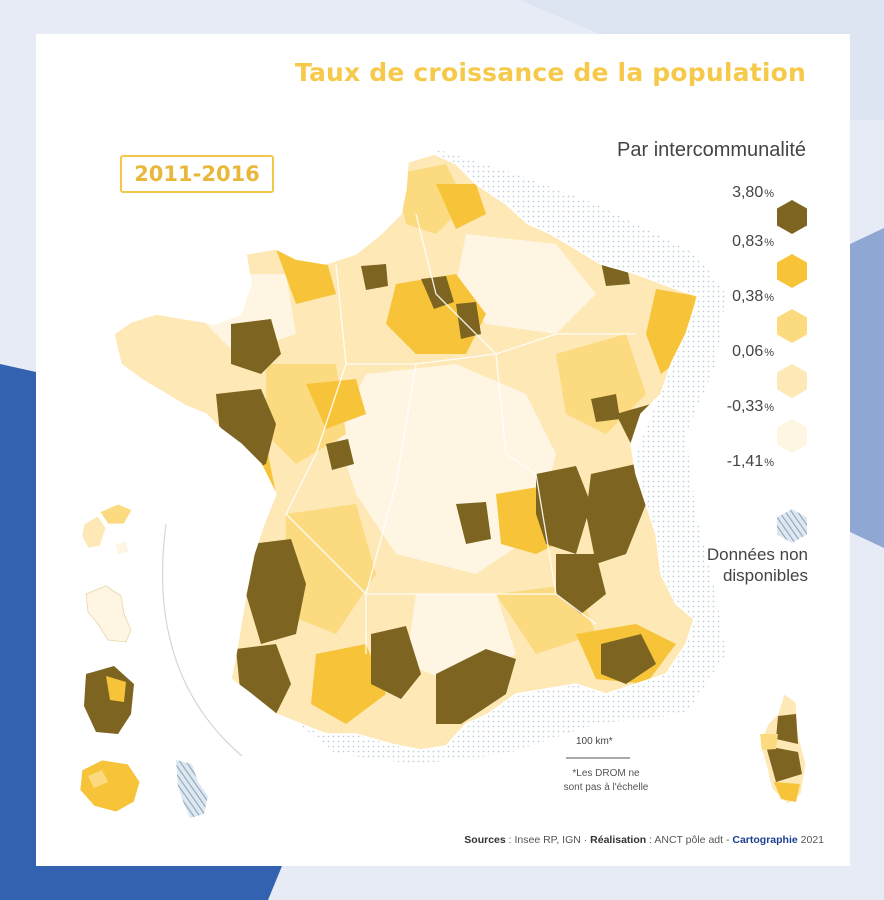 The height and width of the screenshot is (900, 884). I want to click on guadeloupe, so click(107, 528).